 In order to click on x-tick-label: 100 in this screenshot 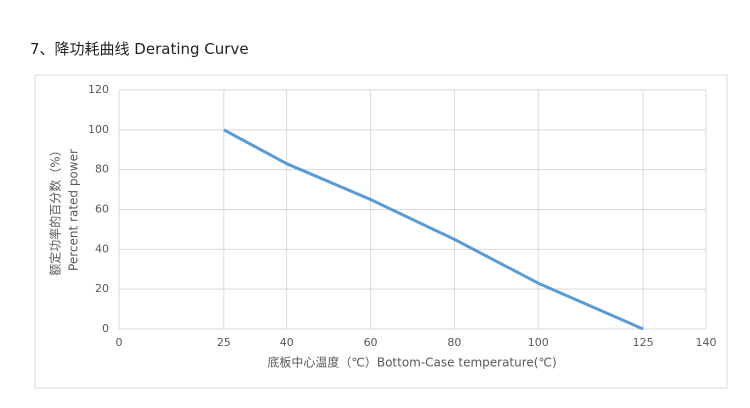, I will do `click(538, 342)`.